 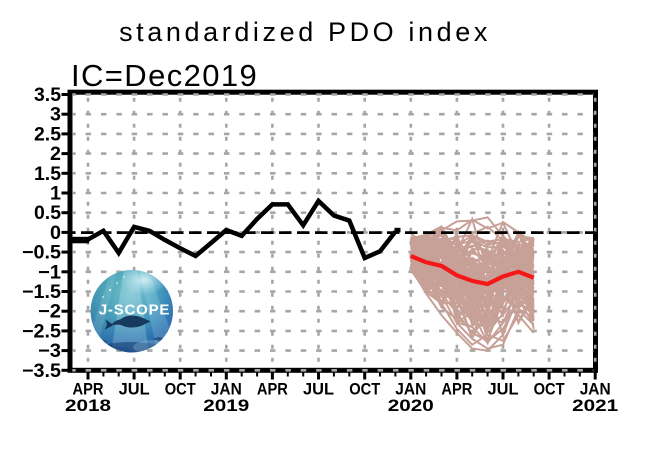 I want to click on svg-text: J-SCOPE, so click(x=134, y=310).